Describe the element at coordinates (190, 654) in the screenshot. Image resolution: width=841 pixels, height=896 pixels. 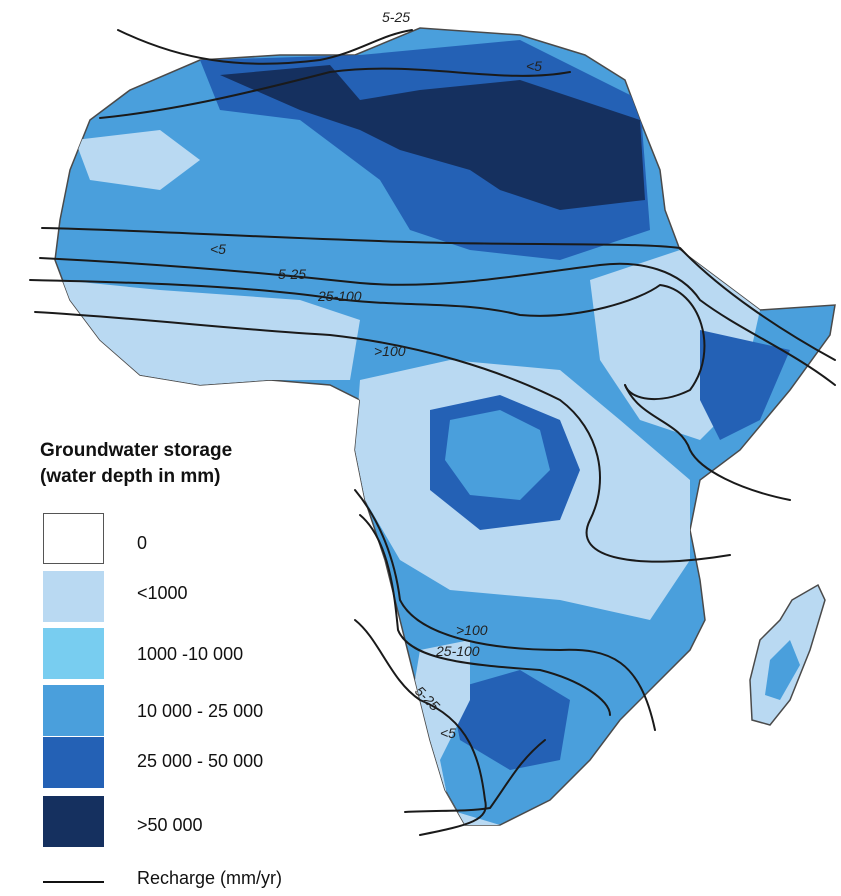
I see `legend-label-2: 1000 -10 000` at that location.